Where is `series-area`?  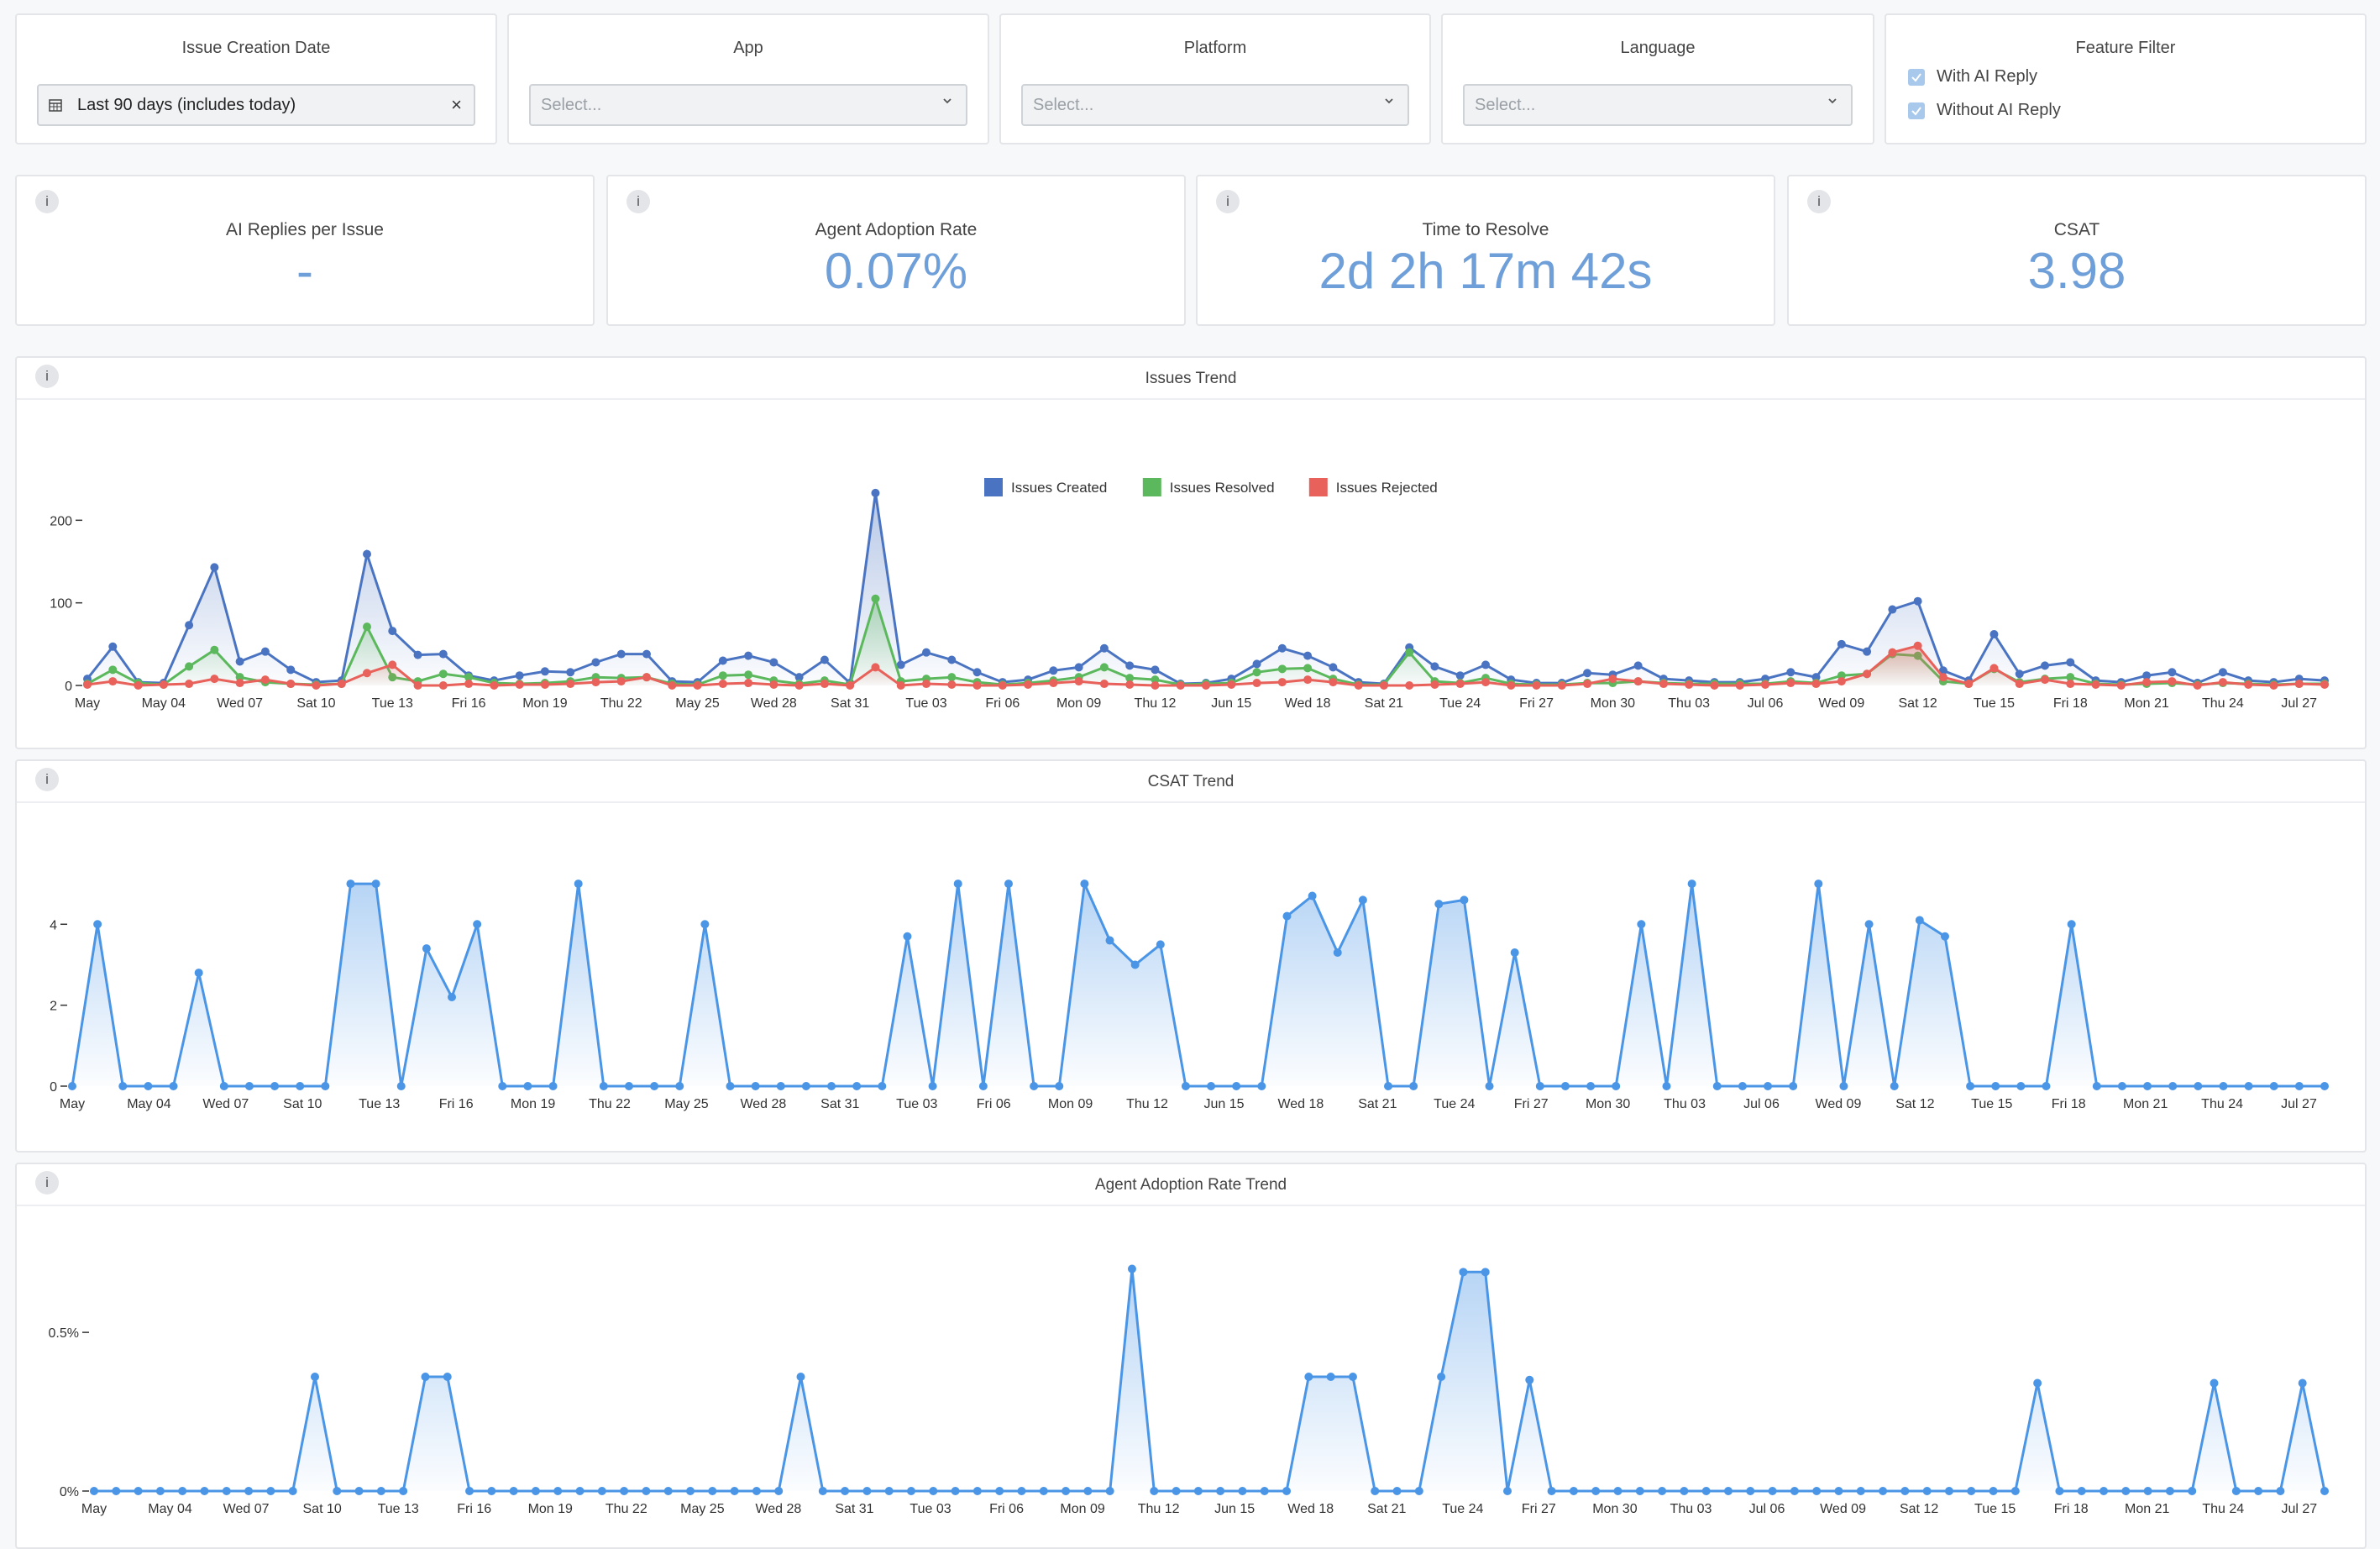 series-area is located at coordinates (1206, 588).